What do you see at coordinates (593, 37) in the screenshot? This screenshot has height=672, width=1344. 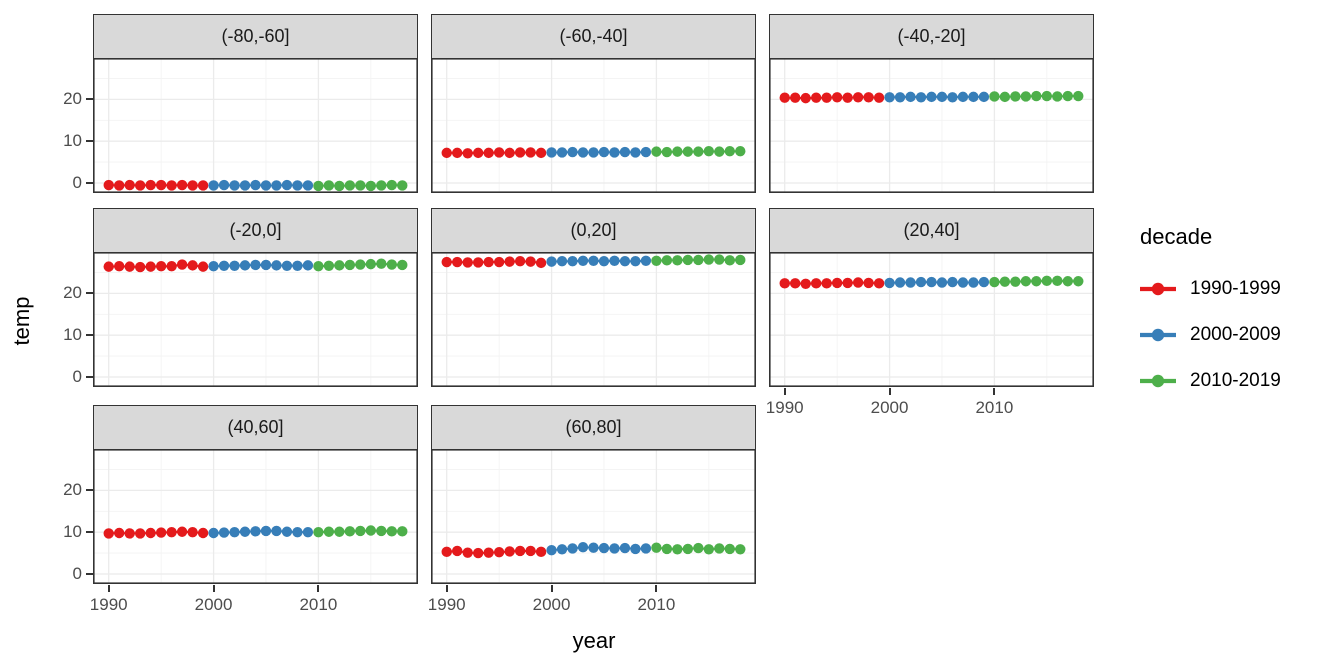 I see `facet-strip-label: (-60,-40]` at bounding box center [593, 37].